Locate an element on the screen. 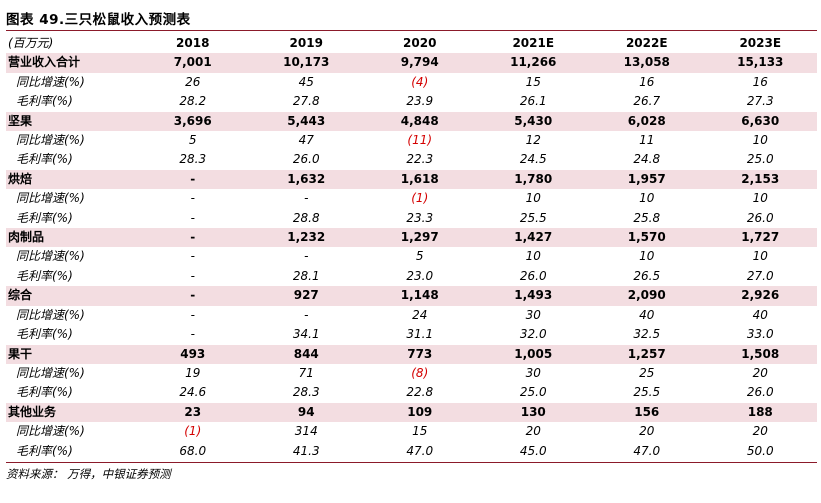  value-cell: 130 is located at coordinates (533, 412).